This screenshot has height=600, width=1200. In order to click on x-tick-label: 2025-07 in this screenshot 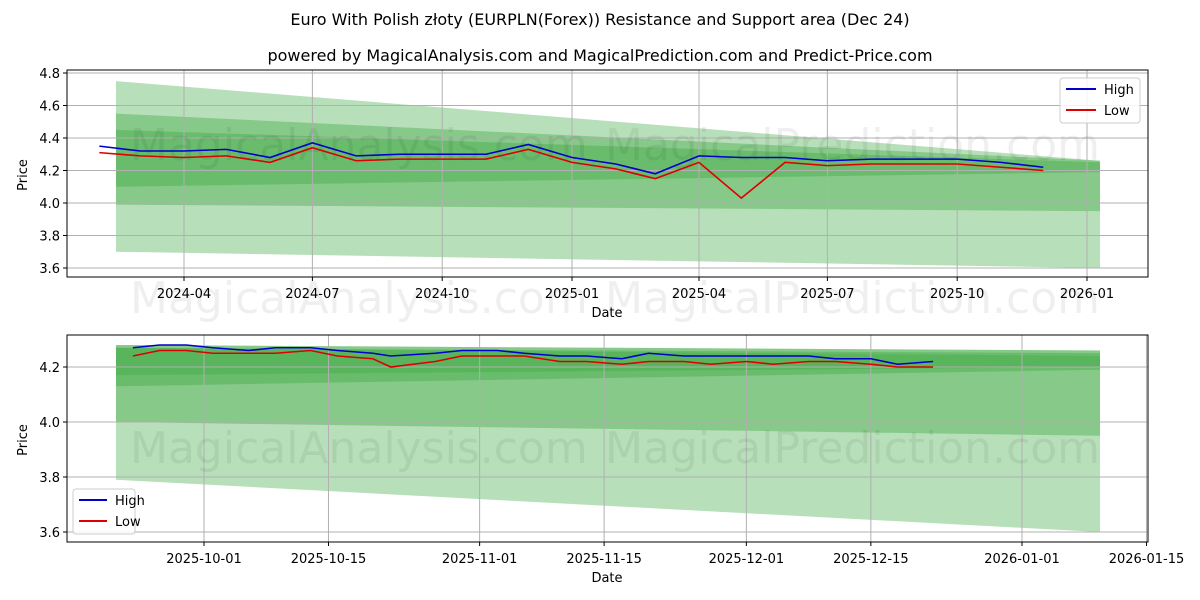, I will do `click(827, 294)`.